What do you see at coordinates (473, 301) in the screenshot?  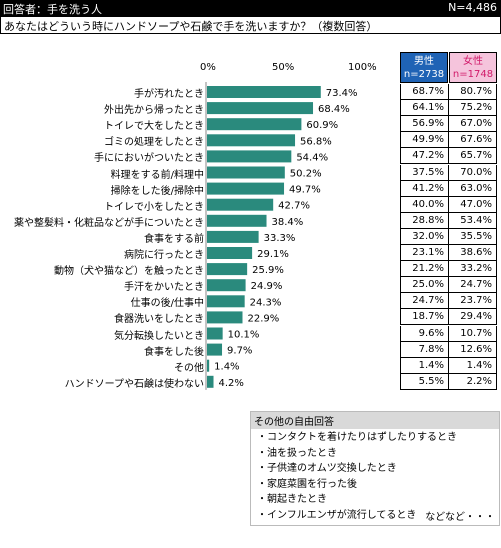 I see `female-value-cell: 23.7%` at bounding box center [473, 301].